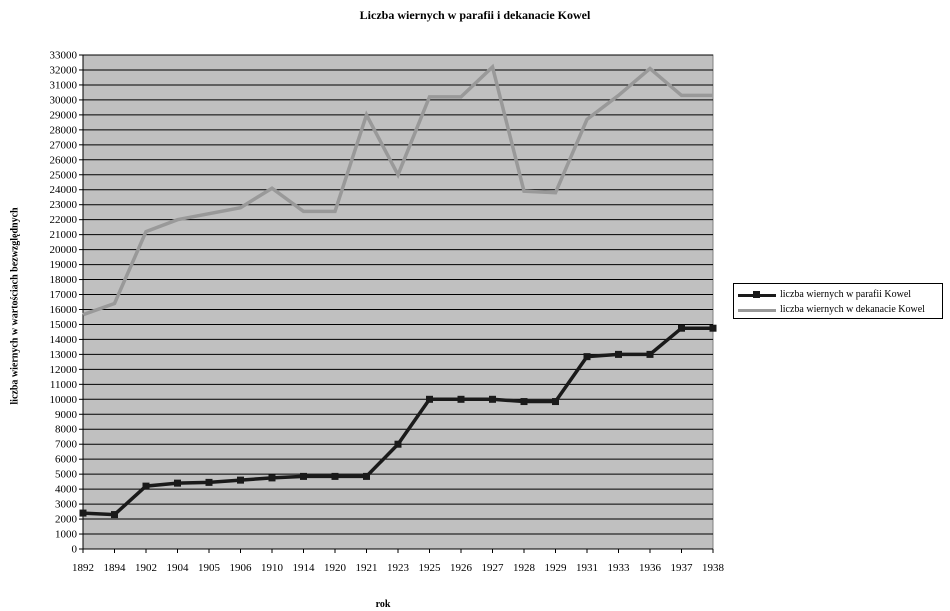 This screenshot has height=611, width=950. What do you see at coordinates (64, 235) in the screenshot?
I see `y-tick-label: 21000` at bounding box center [64, 235].